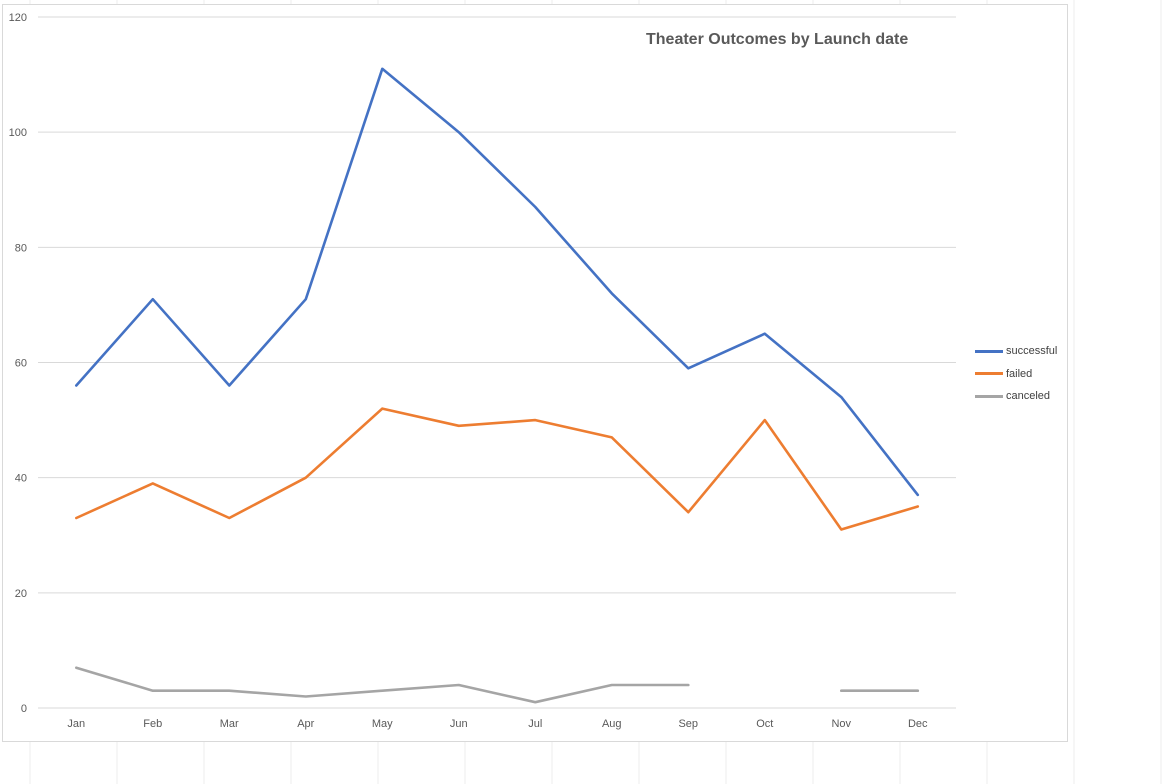 The width and height of the screenshot is (1165, 784). Describe the element at coordinates (18, 18) in the screenshot. I see `y-tick-label: 120` at that location.